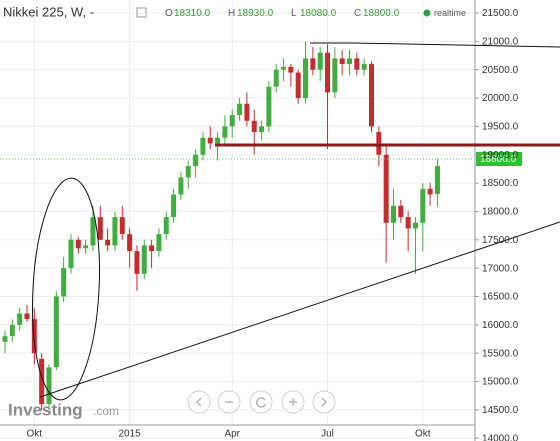  What do you see at coordinates (294, 13) in the screenshot?
I see `ohlc-key: L` at bounding box center [294, 13].